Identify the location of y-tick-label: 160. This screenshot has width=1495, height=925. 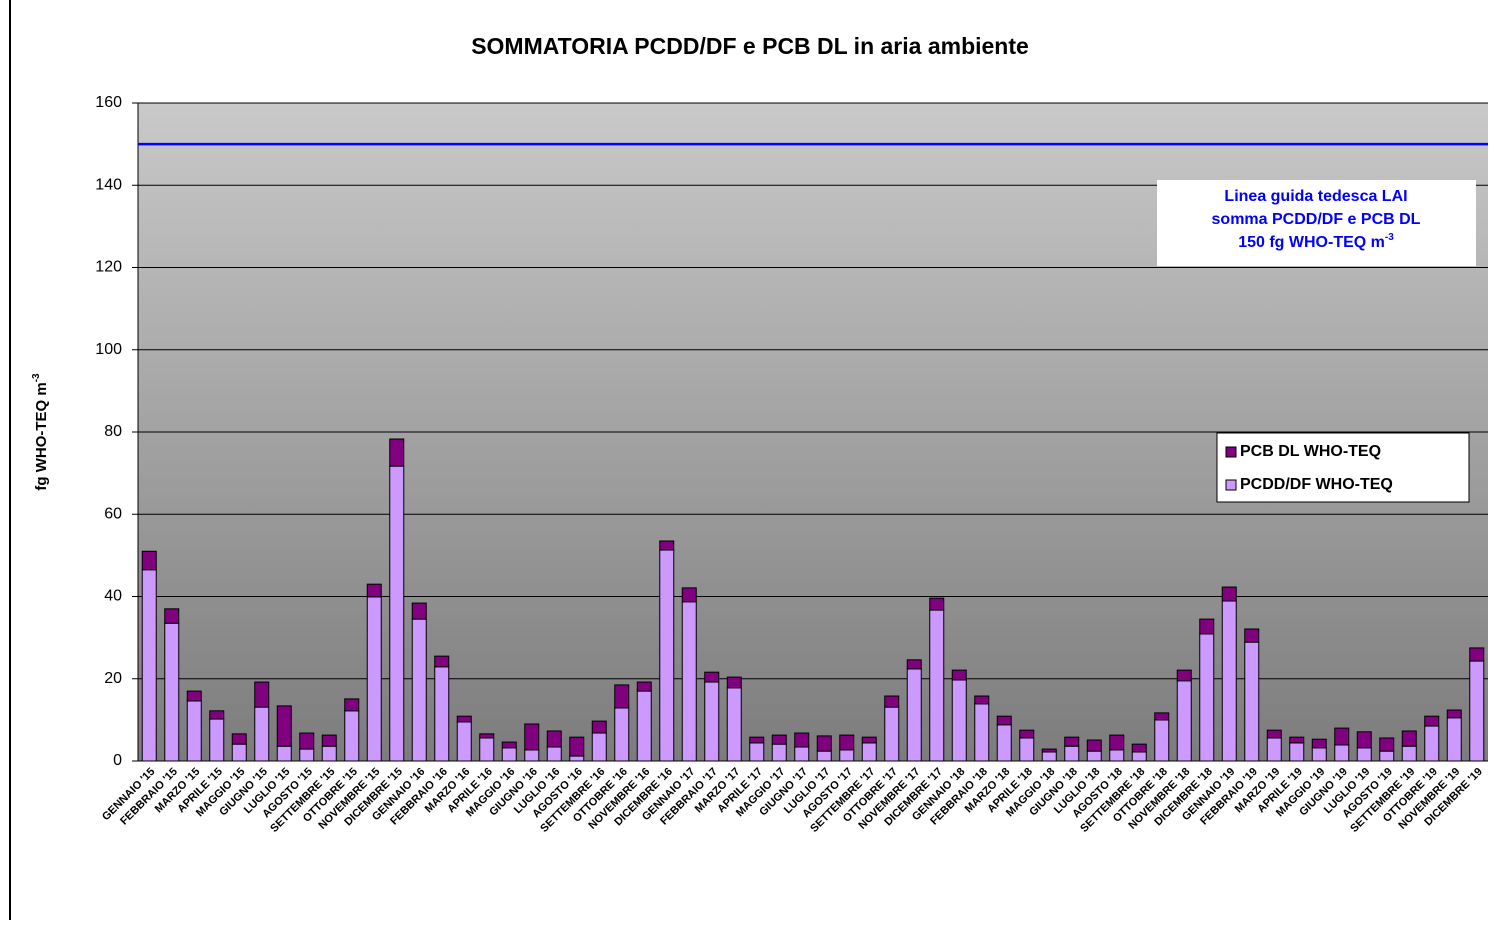
(108, 102).